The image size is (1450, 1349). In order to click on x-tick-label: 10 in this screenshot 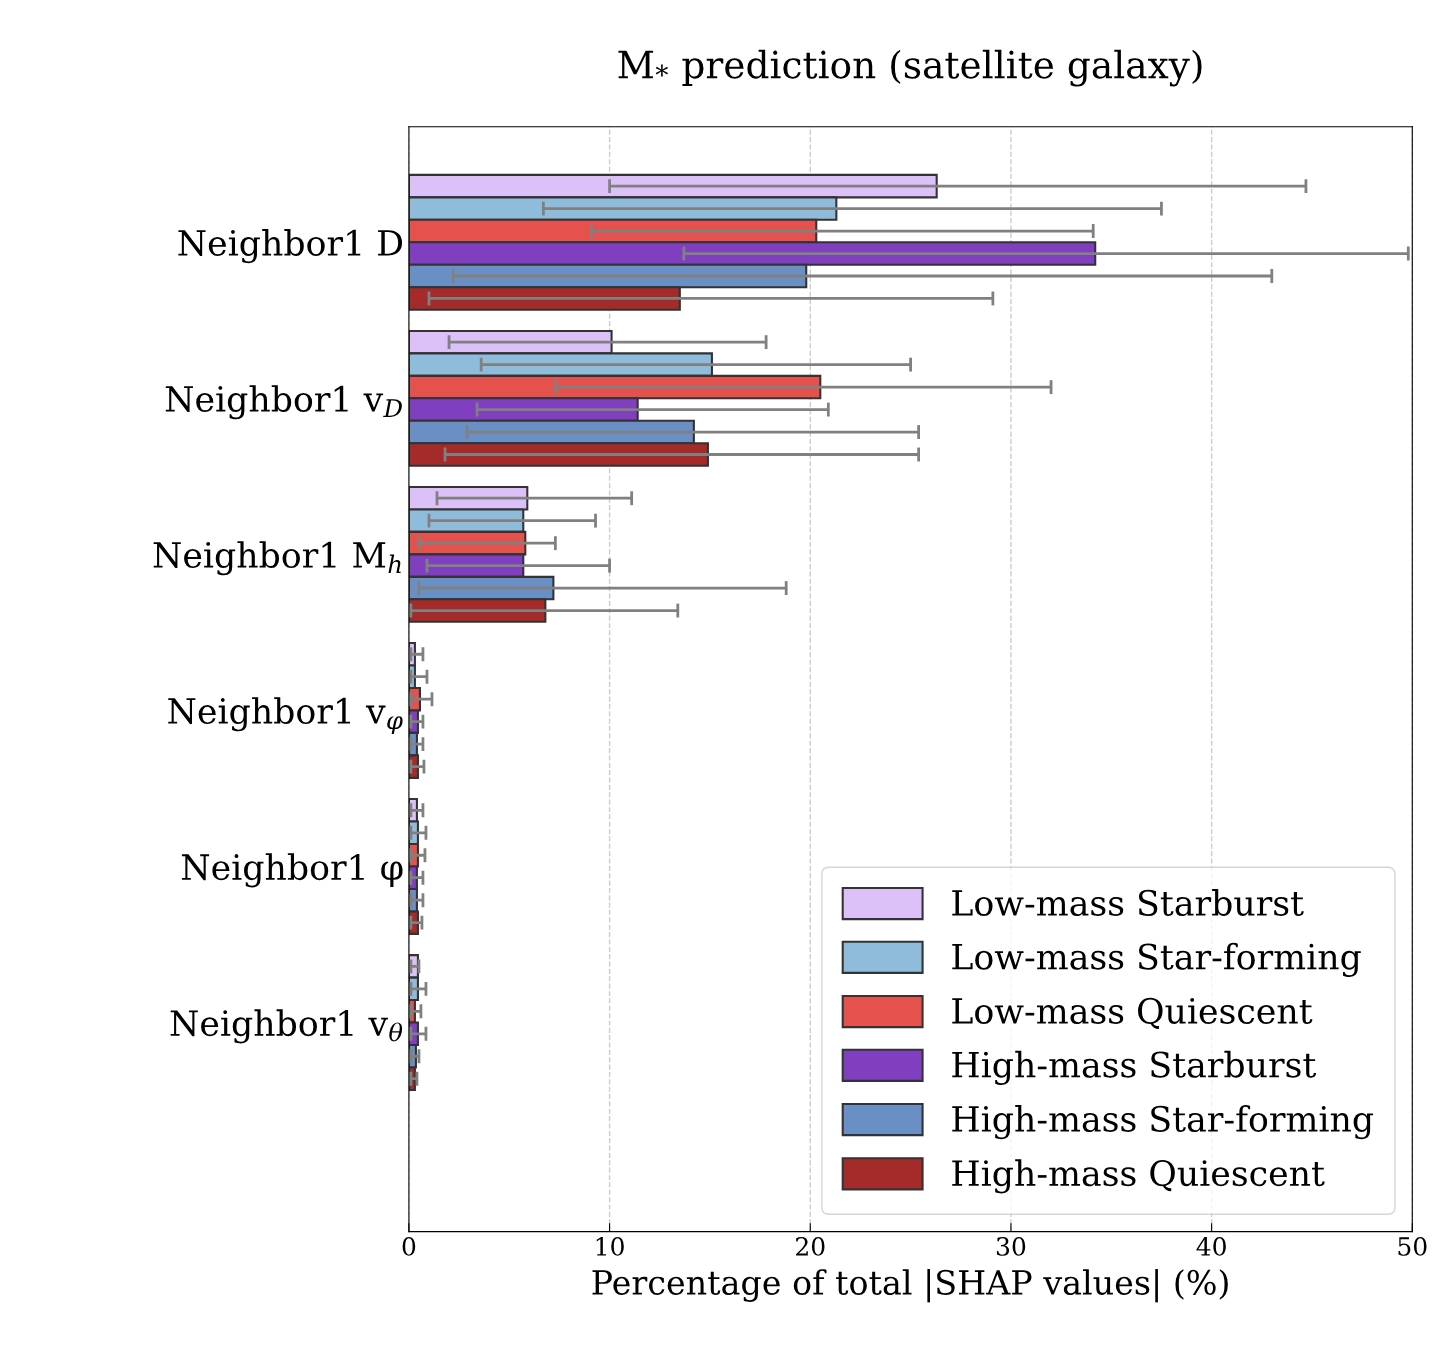, I will do `click(610, 1246)`.